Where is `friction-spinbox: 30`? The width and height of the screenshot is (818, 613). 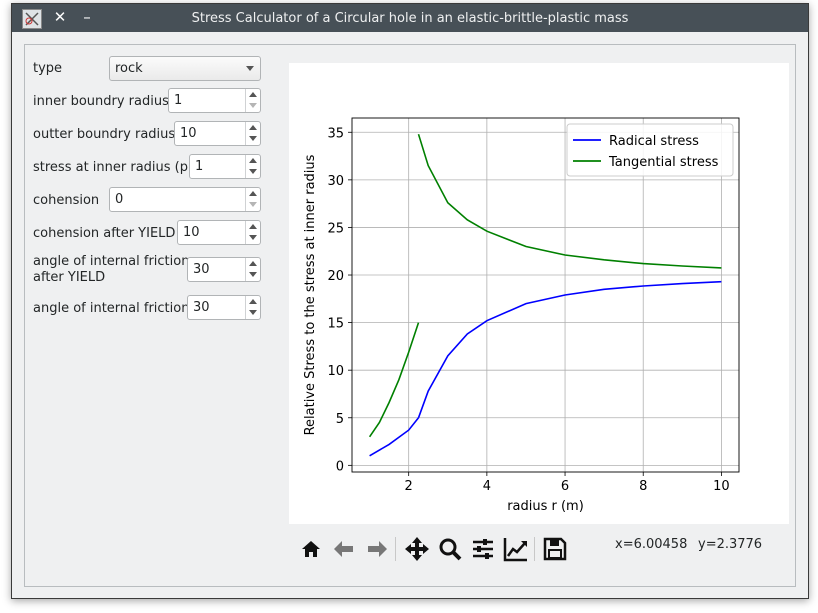
friction-spinbox: 30 is located at coordinates (224, 307).